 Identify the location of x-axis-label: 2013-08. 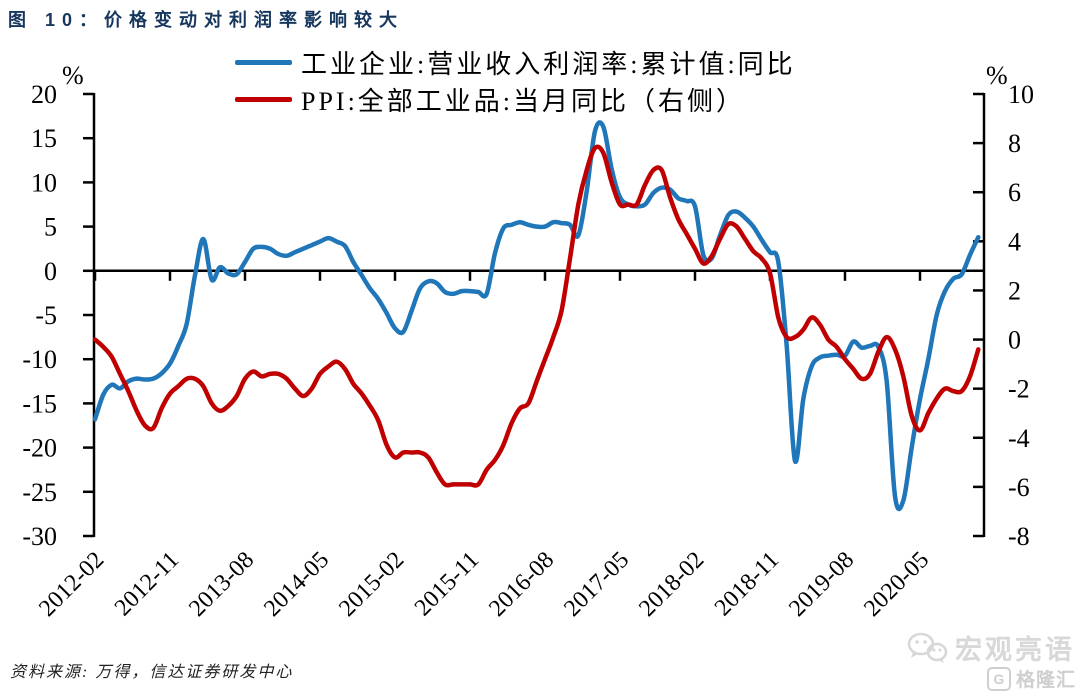
(221, 584).